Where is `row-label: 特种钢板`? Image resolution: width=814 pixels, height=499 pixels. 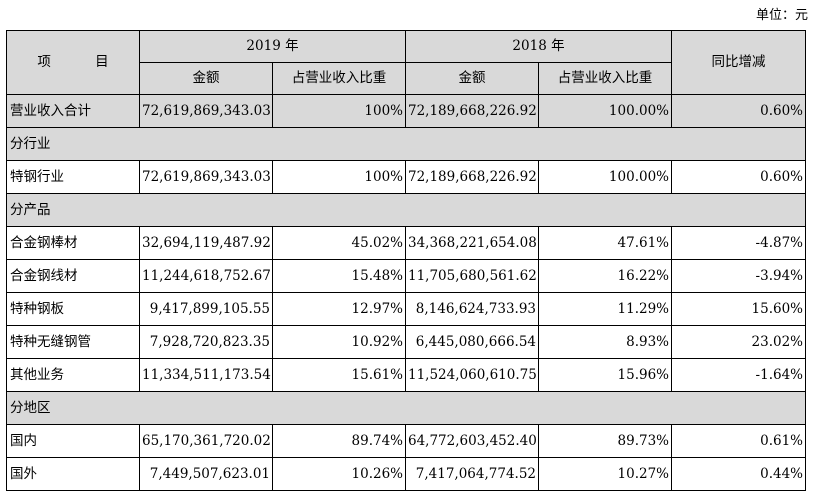
row-label: 特种钢板 is located at coordinates (73, 309).